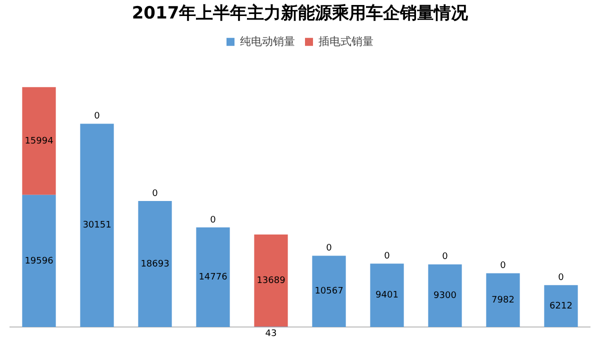 This screenshot has height=341, width=600. I want to click on chart-title: 2017年上半年主力新能源乘用车企销量情况, so click(301, 14).